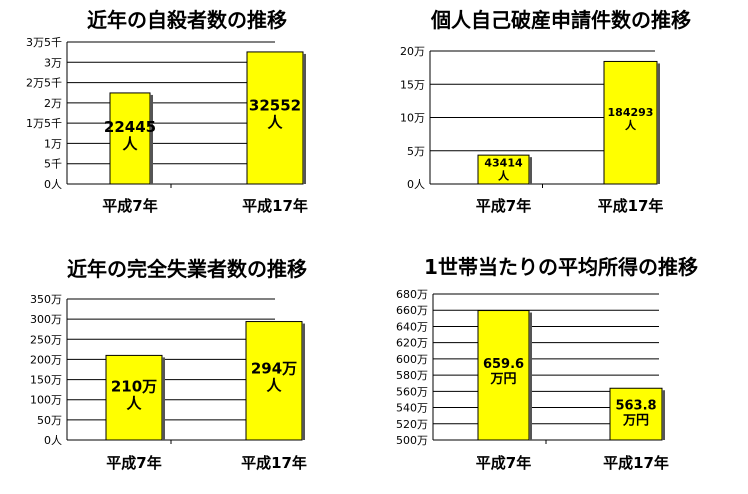  Describe the element at coordinates (503, 163) in the screenshot. I see `data-label: 43414` at that location.